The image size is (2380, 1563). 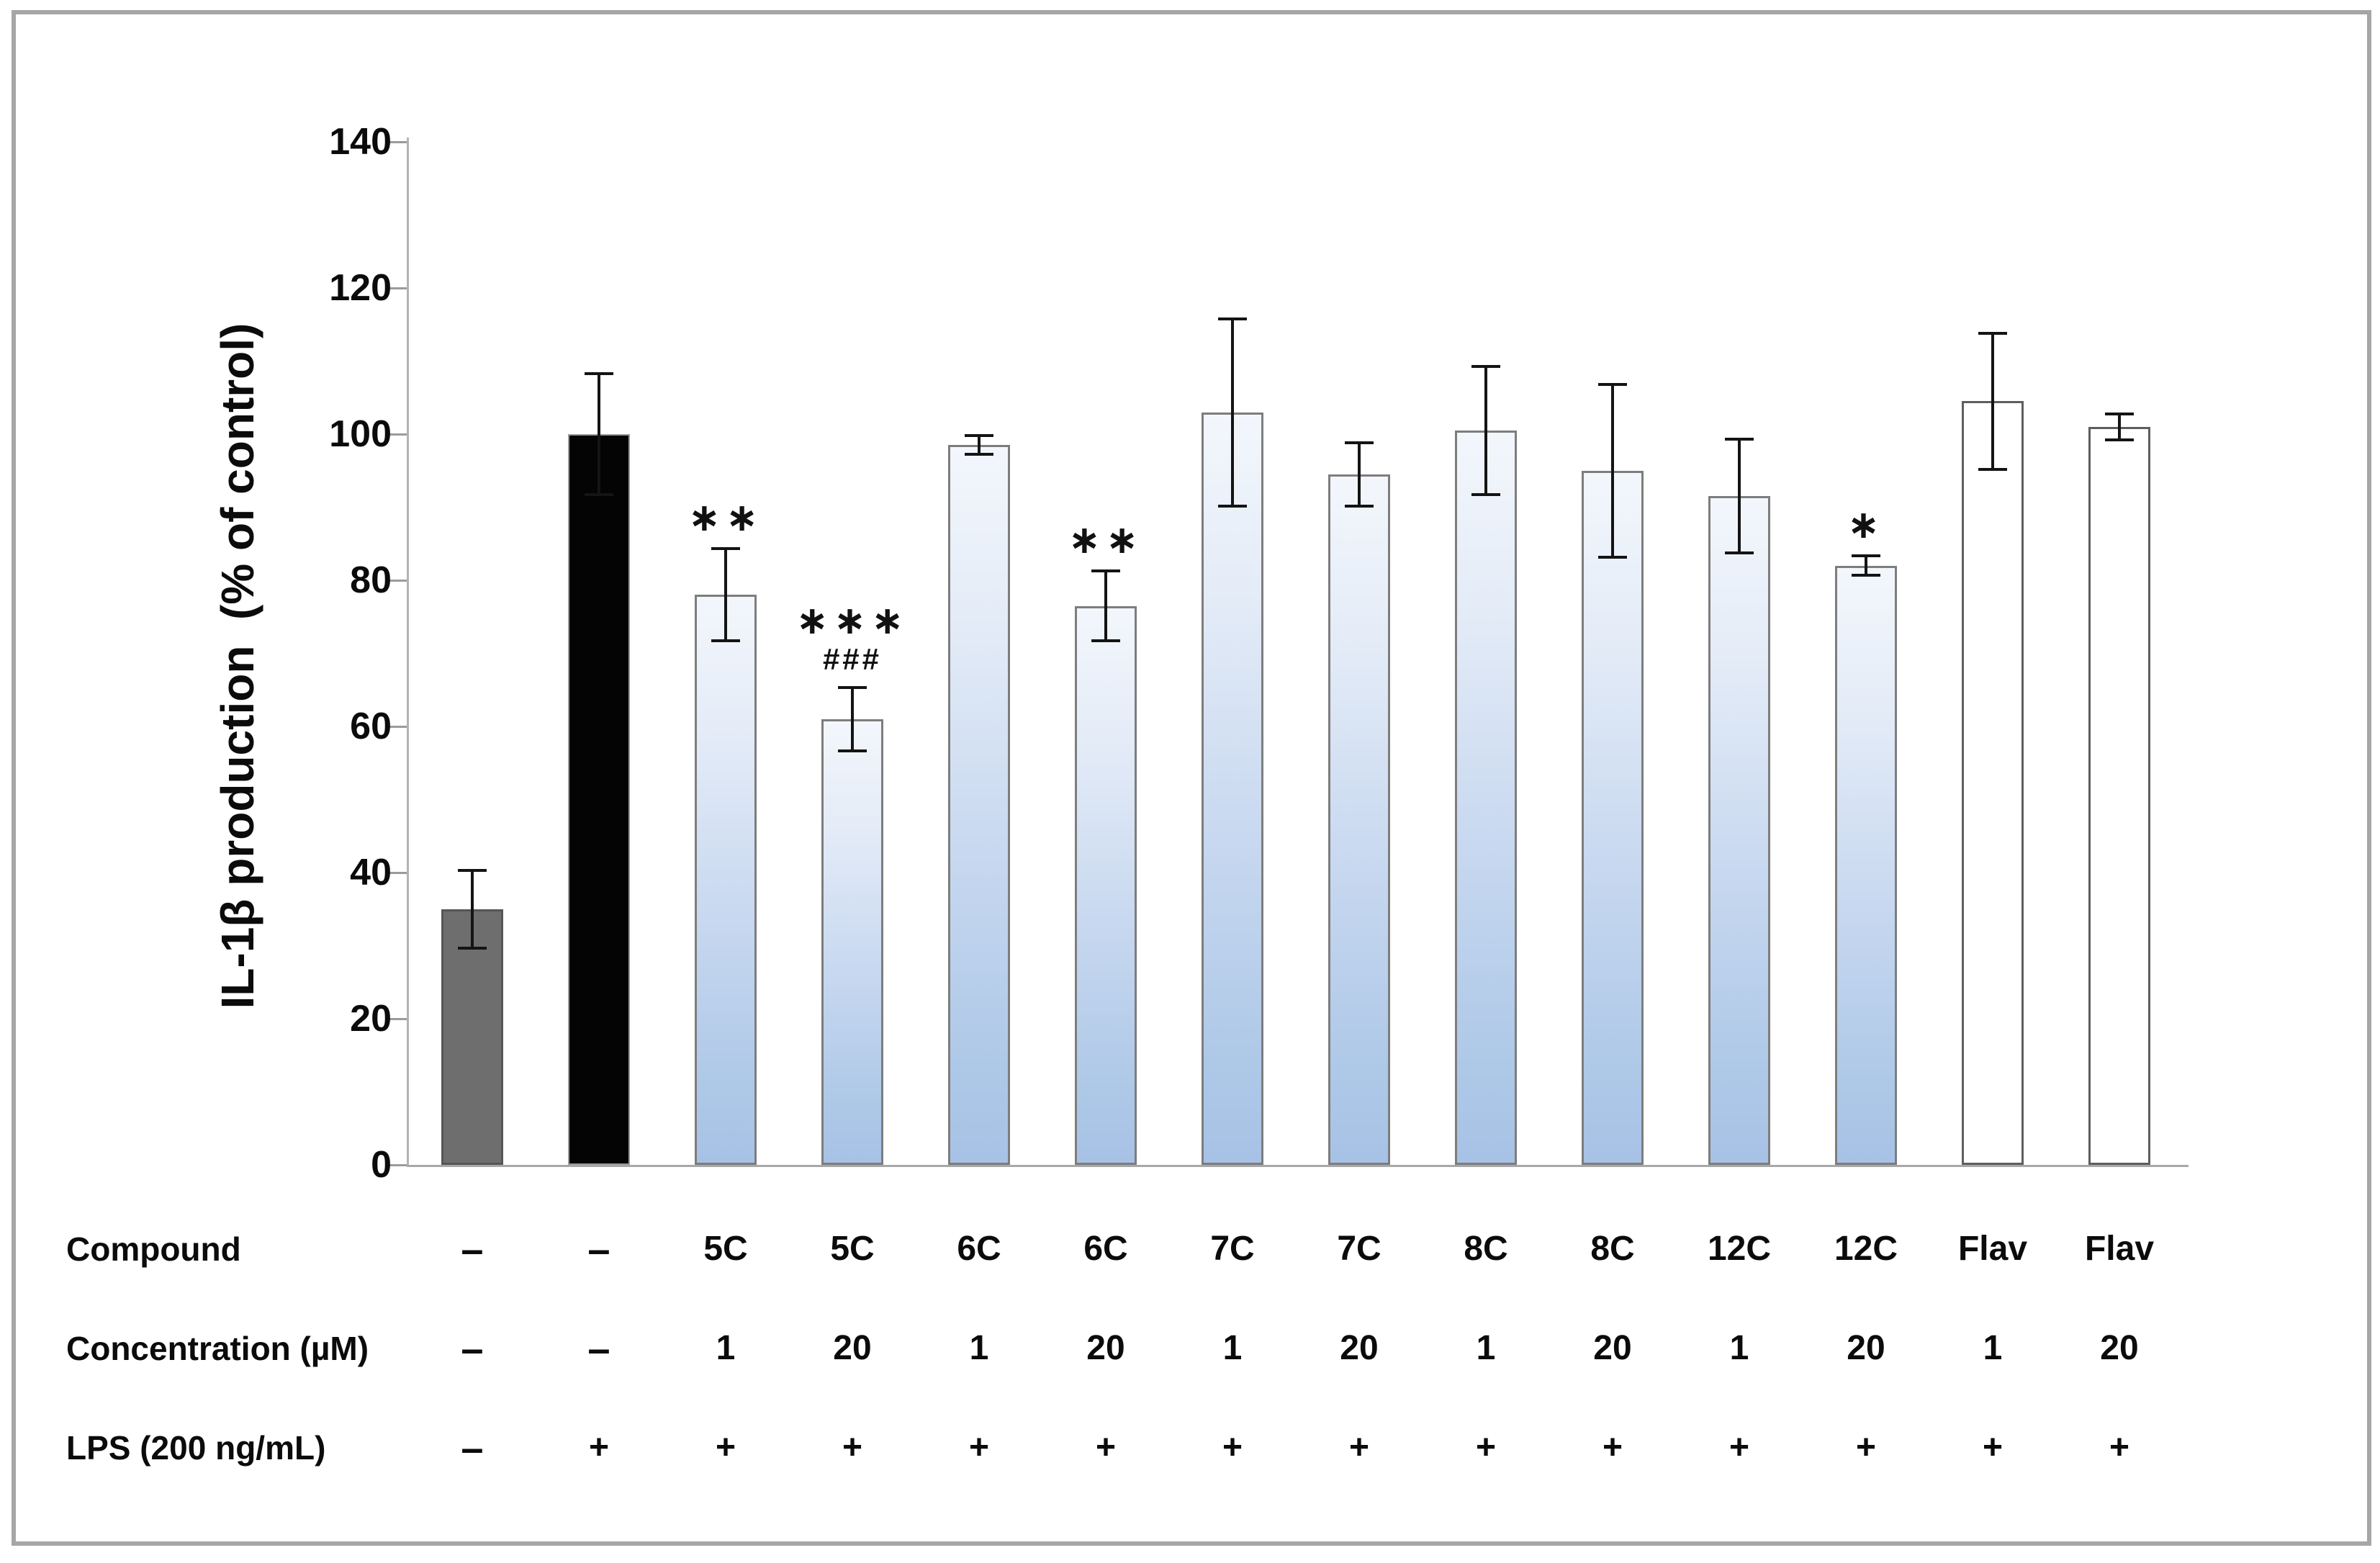 I want to click on significance-annotations: ∗∗, so click(x=1105, y=540).